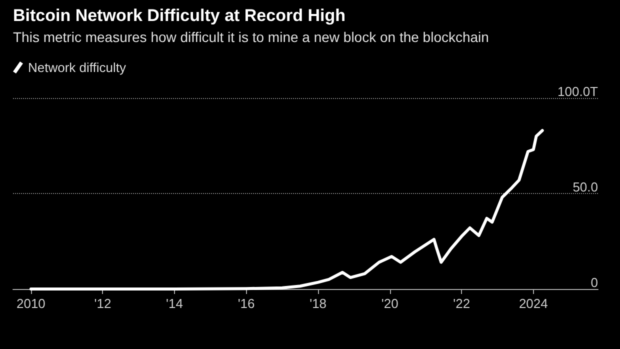  I want to click on chart-subtitle: This metric measures how difficult it is to mine a new block on the blockchain, so click(251, 37).